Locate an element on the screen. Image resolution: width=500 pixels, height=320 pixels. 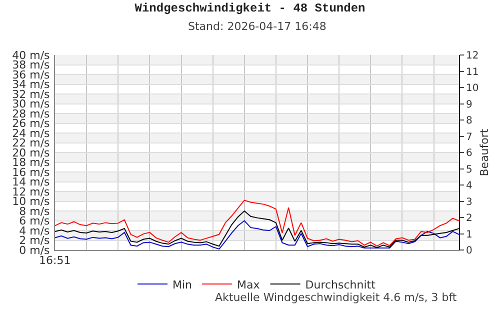
y2-tick-label: 6 is located at coordinates (469, 153).